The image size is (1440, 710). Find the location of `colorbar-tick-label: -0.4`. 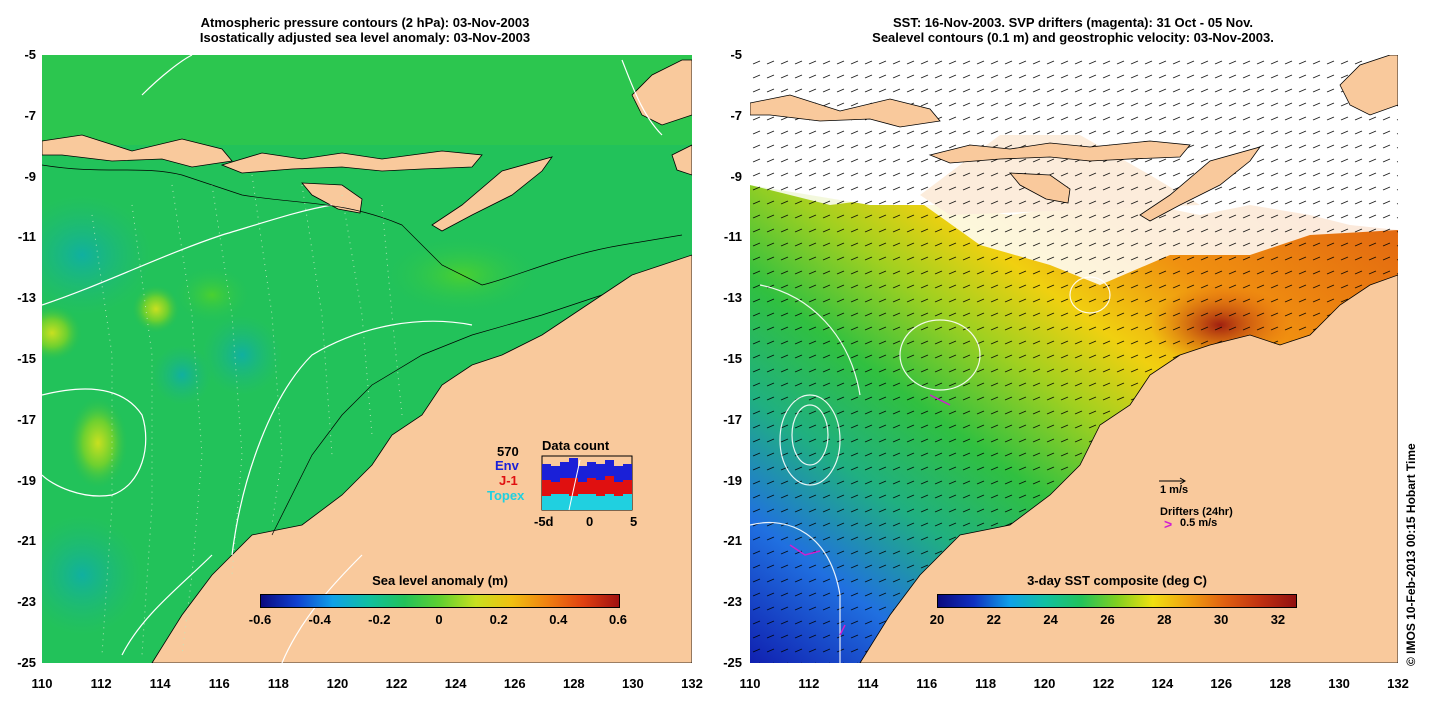

colorbar-tick-label: -0.4 is located at coordinates (319, 619).